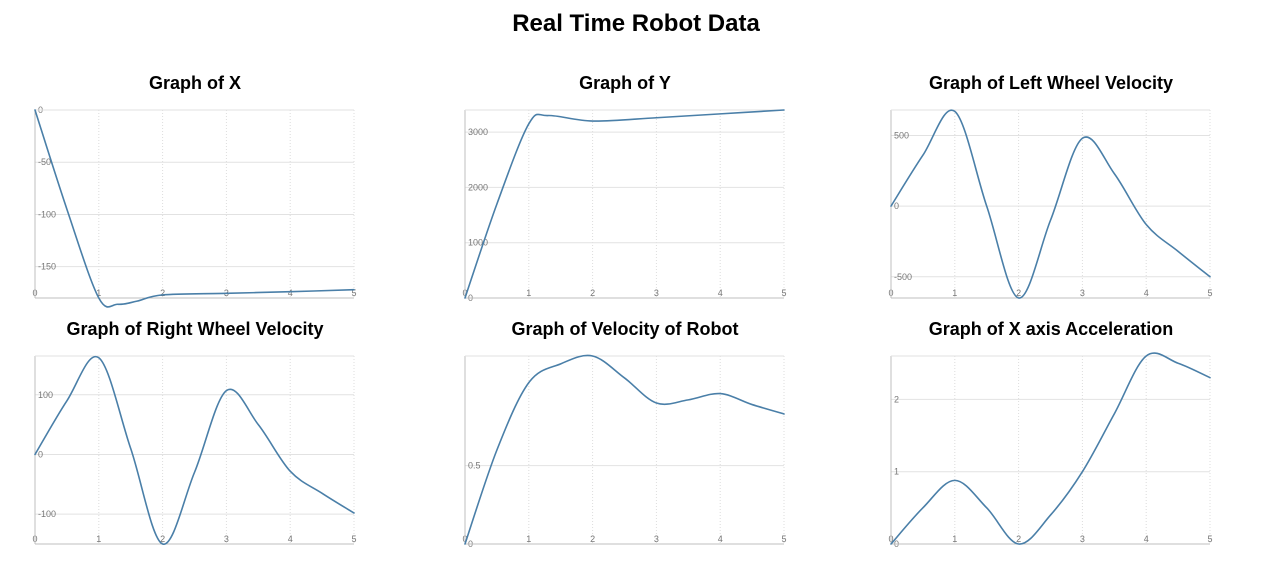 This screenshot has width=1272, height=564. Describe the element at coordinates (903, 277) in the screenshot. I see `y-tick-label: -500` at that location.